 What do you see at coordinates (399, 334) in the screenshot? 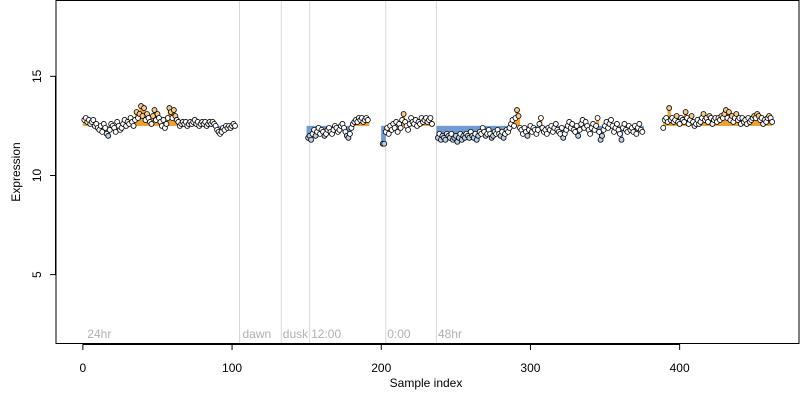
I see `region-label: 0:00` at bounding box center [399, 334].